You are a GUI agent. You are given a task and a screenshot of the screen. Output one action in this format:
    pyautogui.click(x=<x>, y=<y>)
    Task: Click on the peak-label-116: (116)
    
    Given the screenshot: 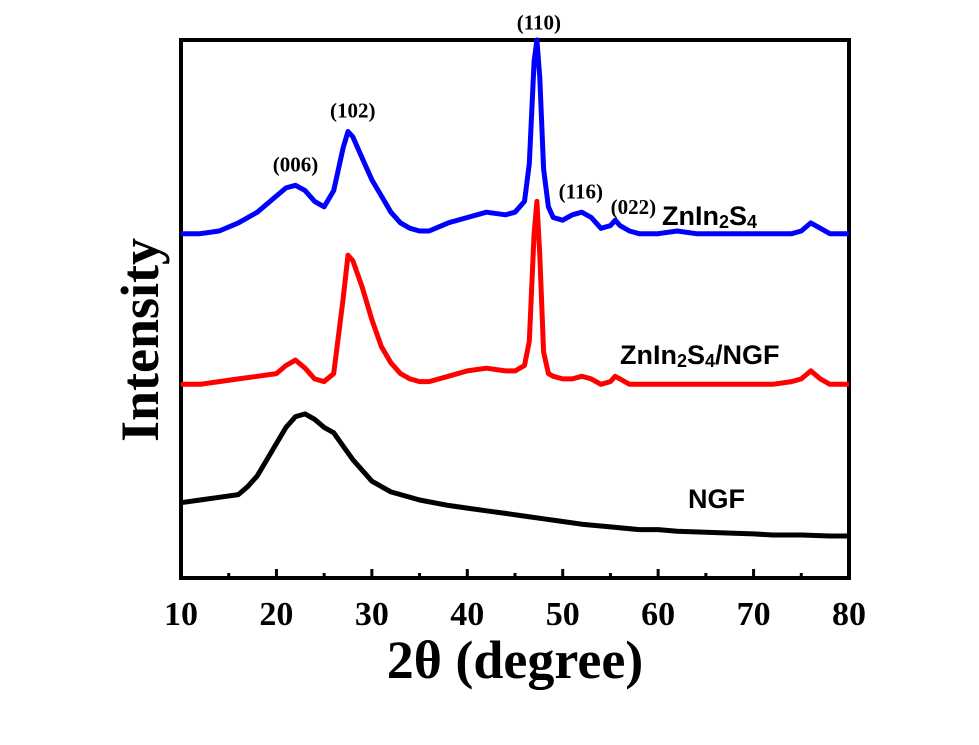 What is the action you would take?
    pyautogui.click(x=581, y=191)
    